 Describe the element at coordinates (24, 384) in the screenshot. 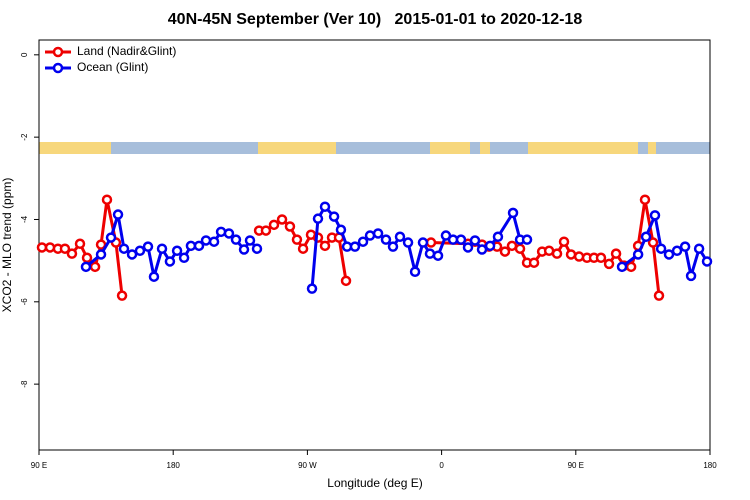

I see `y-tick-label: -8` at that location.